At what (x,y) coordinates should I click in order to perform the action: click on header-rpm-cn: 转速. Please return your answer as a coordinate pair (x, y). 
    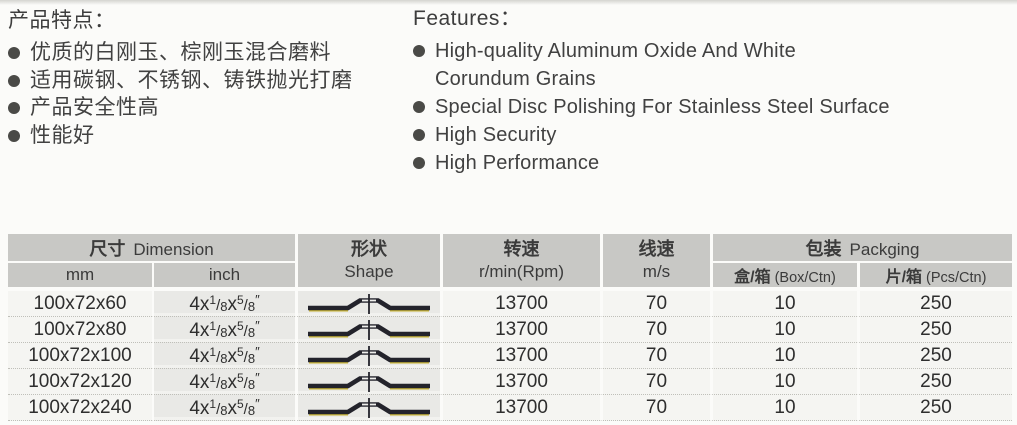
    Looking at the image, I should click on (521, 248).